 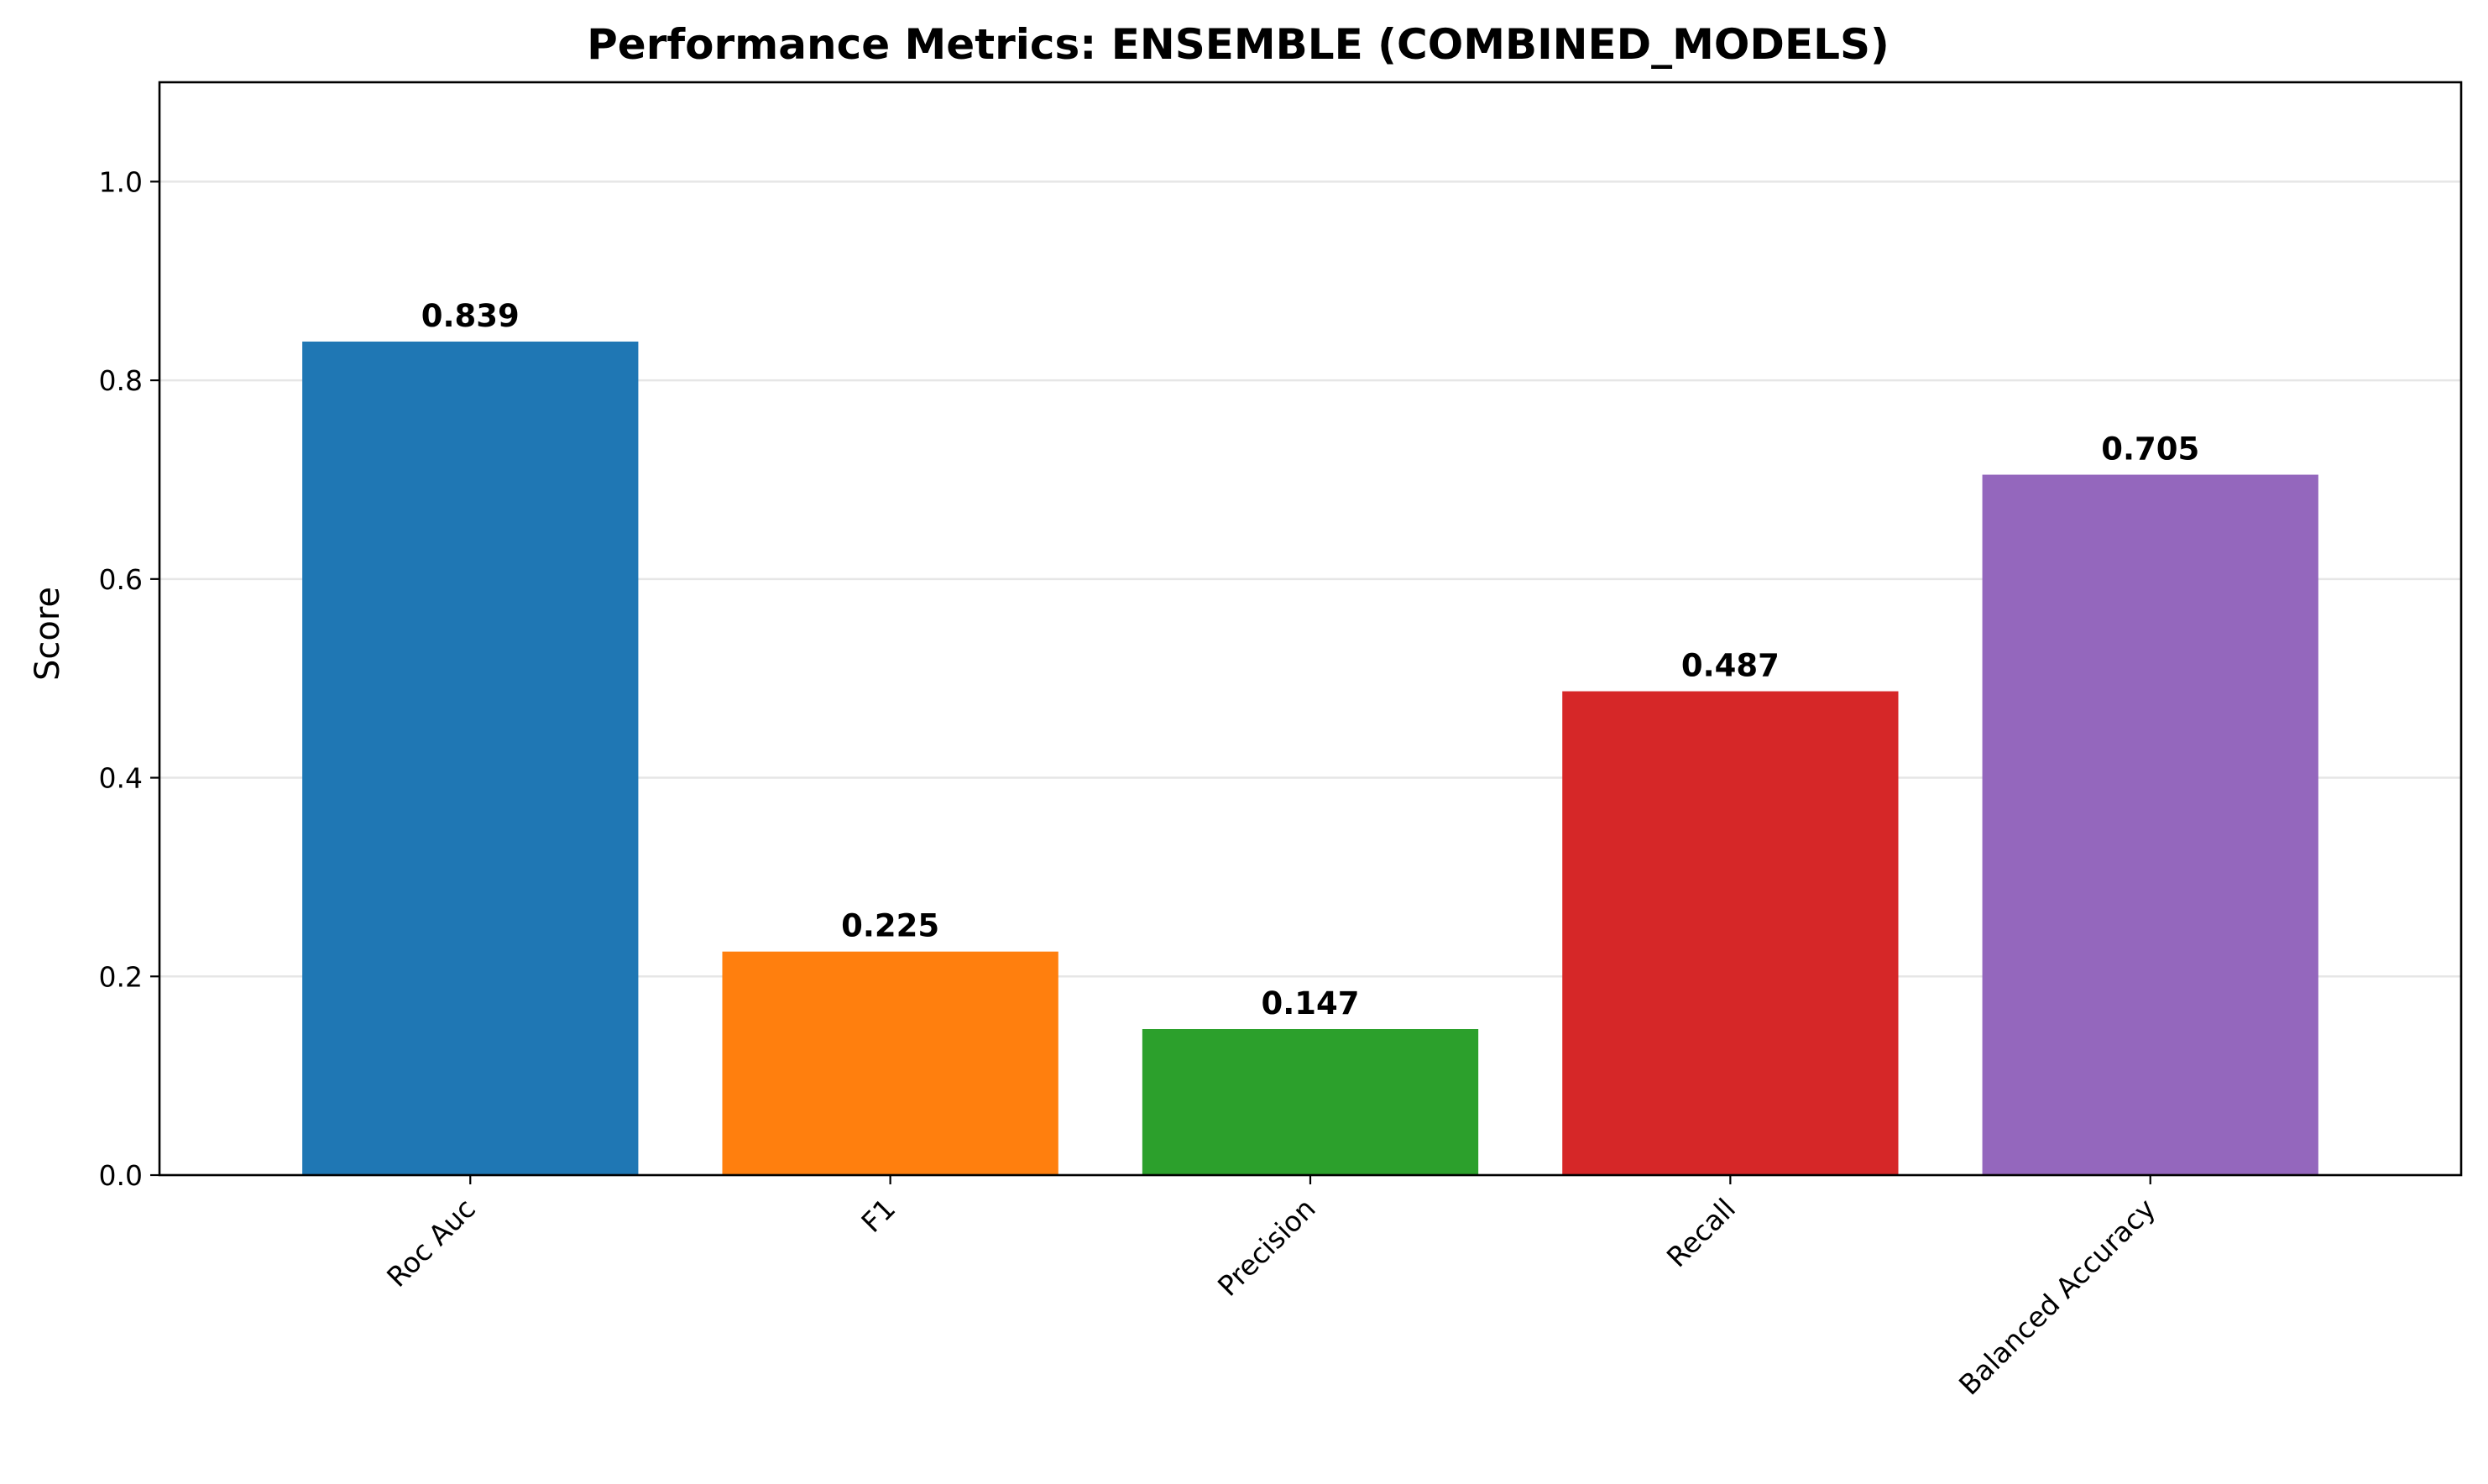 What do you see at coordinates (470, 316) in the screenshot?
I see `value-label: 0.839` at bounding box center [470, 316].